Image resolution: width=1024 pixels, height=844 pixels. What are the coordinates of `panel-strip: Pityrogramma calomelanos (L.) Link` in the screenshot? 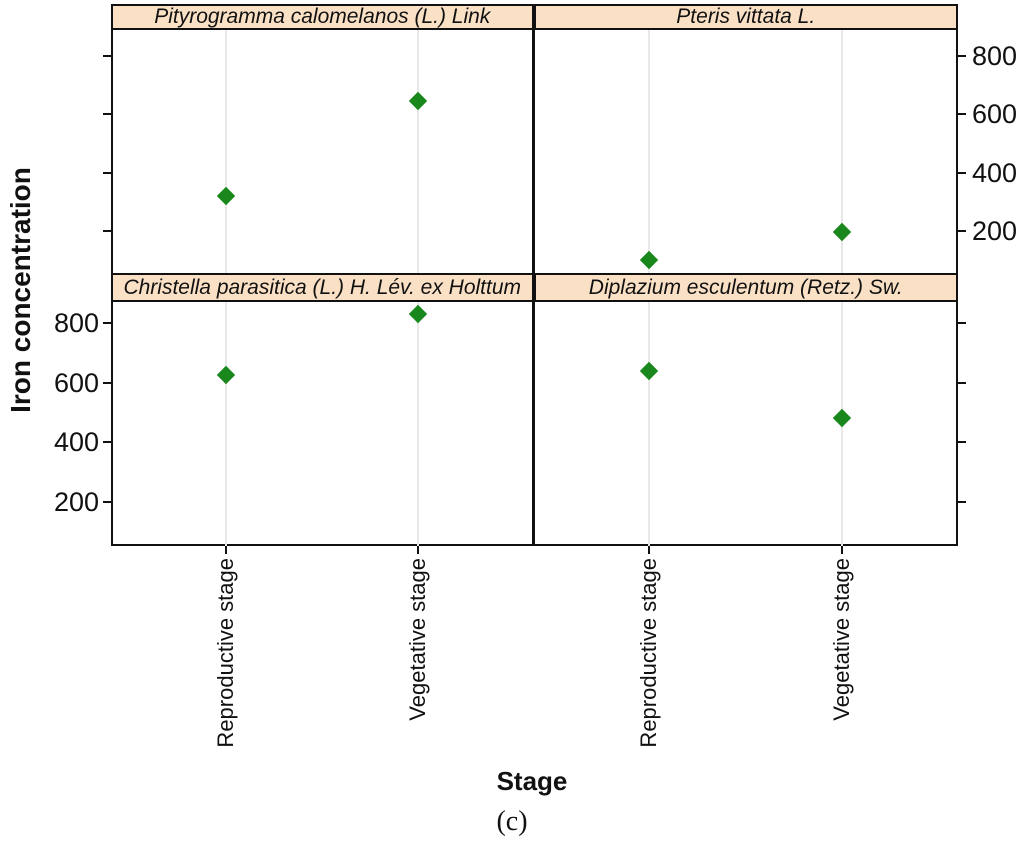 It's located at (322, 17).